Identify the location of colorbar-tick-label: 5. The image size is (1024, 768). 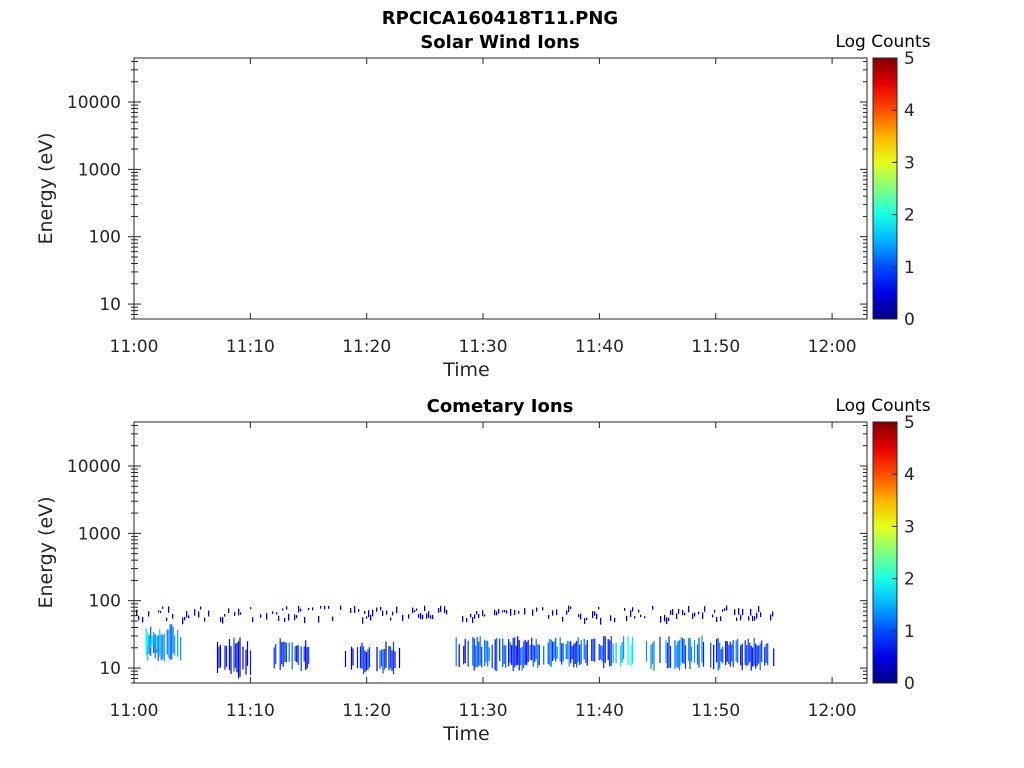
(909, 59).